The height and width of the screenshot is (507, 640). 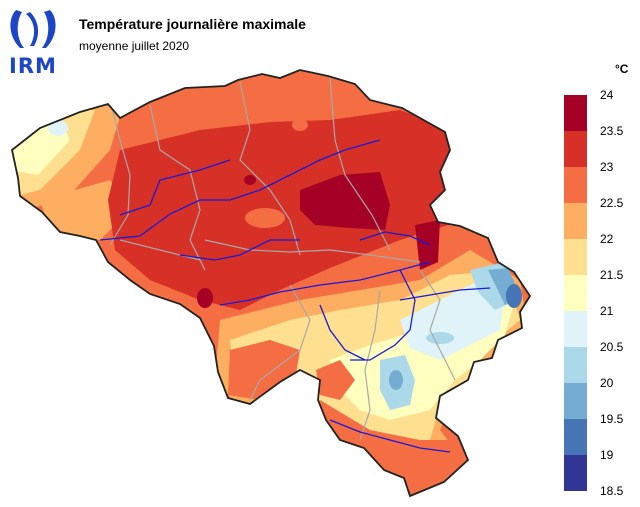 What do you see at coordinates (607, 167) in the screenshot?
I see `legend-tick-label: 23` at bounding box center [607, 167].